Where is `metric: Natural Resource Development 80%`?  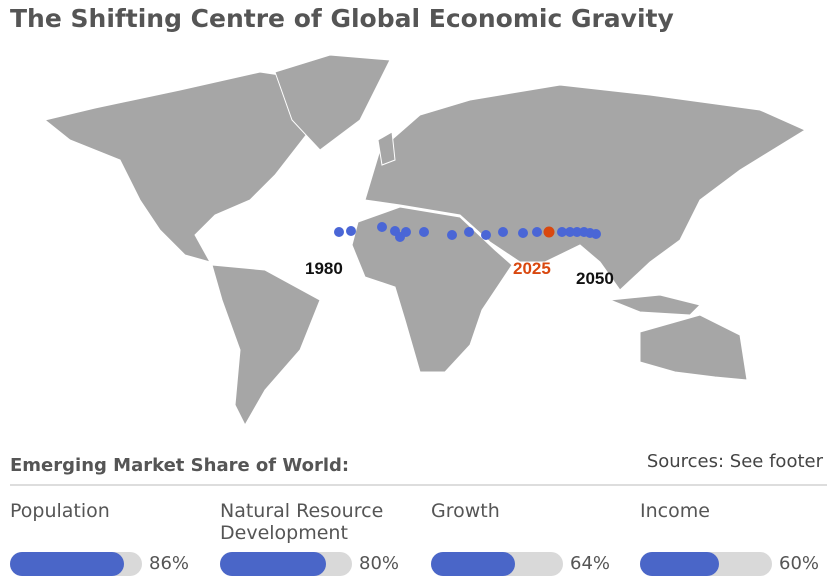
metric: Natural Resource Development 80% is located at coordinates (320, 543).